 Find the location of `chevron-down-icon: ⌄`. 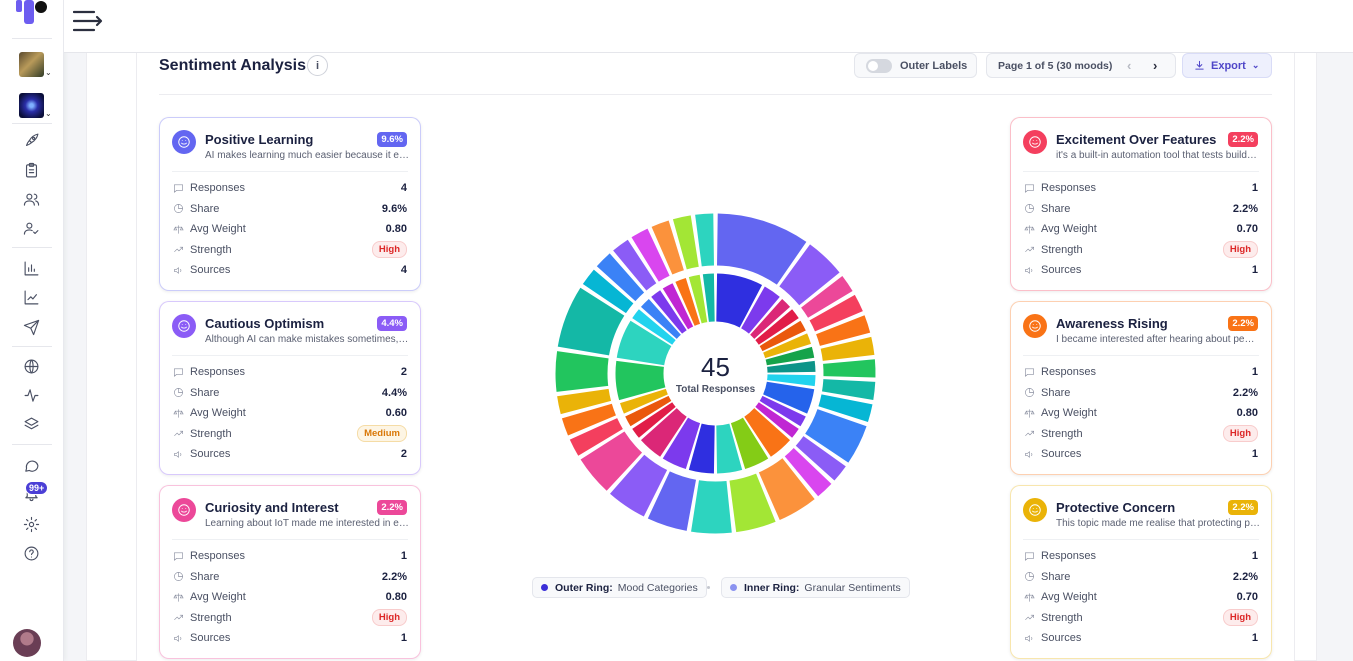

chevron-down-icon: ⌄ is located at coordinates (1255, 65).